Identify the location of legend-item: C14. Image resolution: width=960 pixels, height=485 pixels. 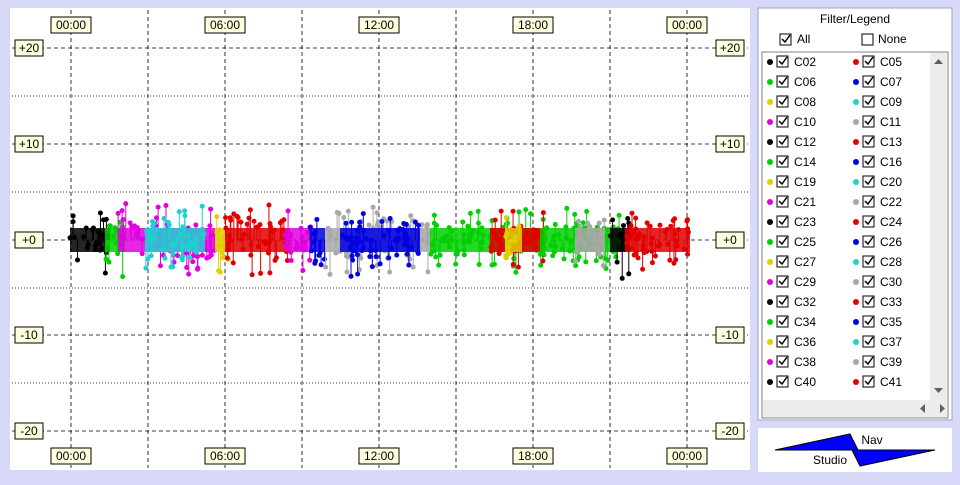
(791, 162).